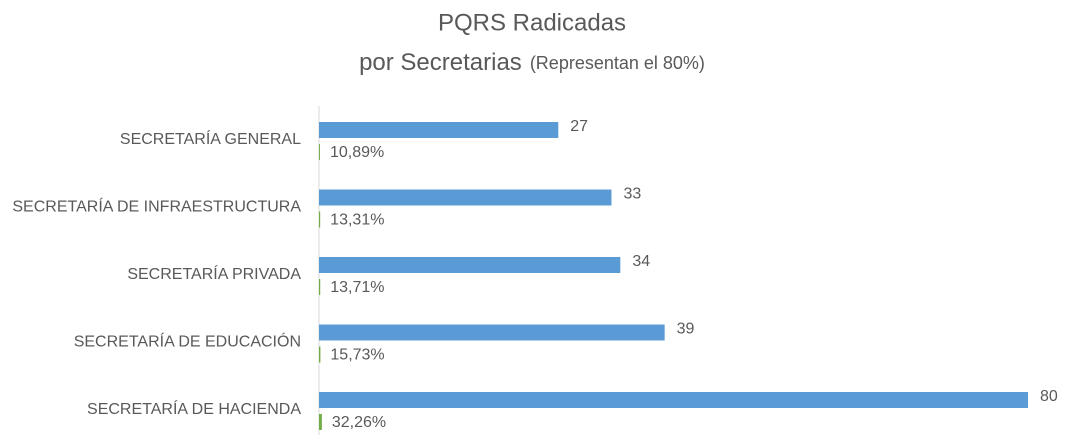 Image resolution: width=1065 pixels, height=435 pixels. Describe the element at coordinates (187, 341) in the screenshot. I see `category-label: SECRETARÍA DE EDUCACIÓN` at that location.